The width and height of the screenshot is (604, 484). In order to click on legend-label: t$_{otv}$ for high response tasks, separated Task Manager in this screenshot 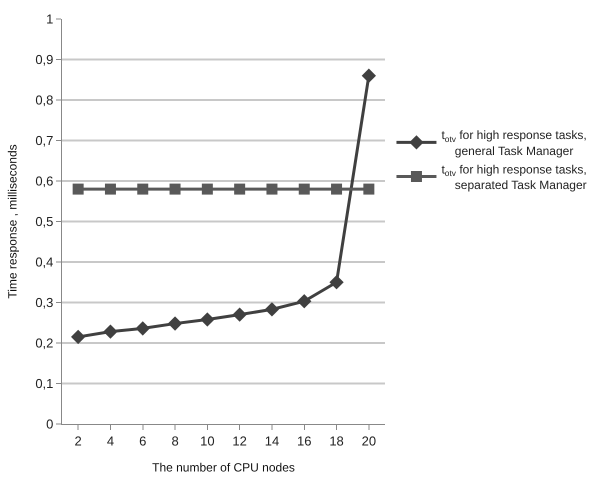, I will do `click(514, 177)`.